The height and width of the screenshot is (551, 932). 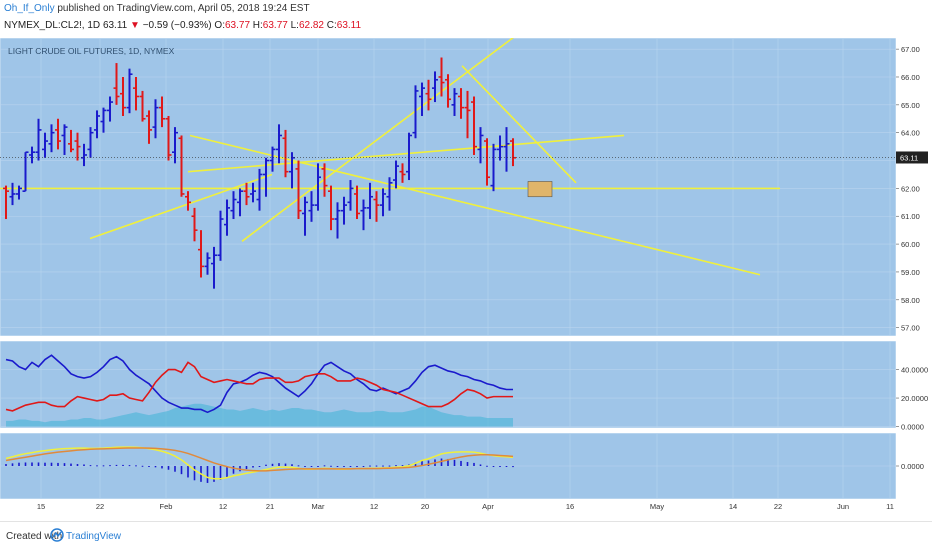 I want to click on publisher-username: Oh_If_Only, so click(x=29, y=8).